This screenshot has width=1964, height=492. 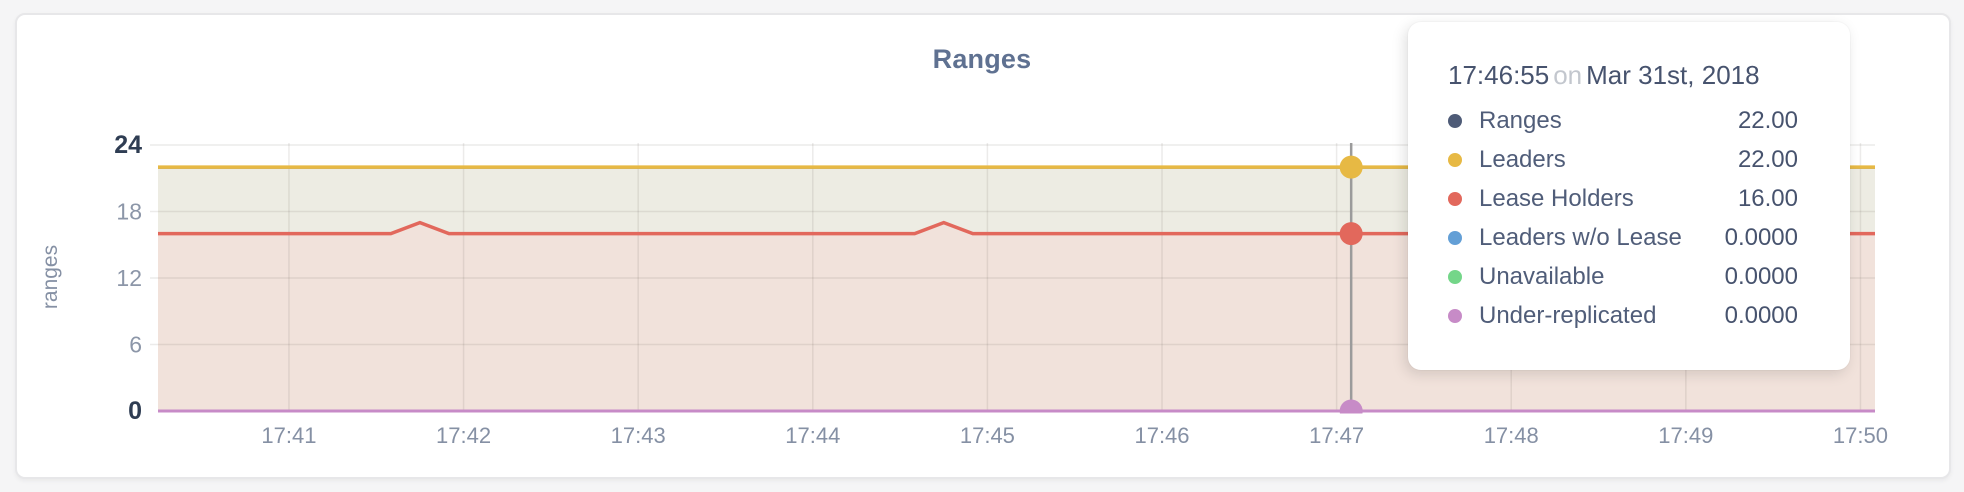 What do you see at coordinates (288, 435) in the screenshot?
I see `x-tick-label: 17:41` at bounding box center [288, 435].